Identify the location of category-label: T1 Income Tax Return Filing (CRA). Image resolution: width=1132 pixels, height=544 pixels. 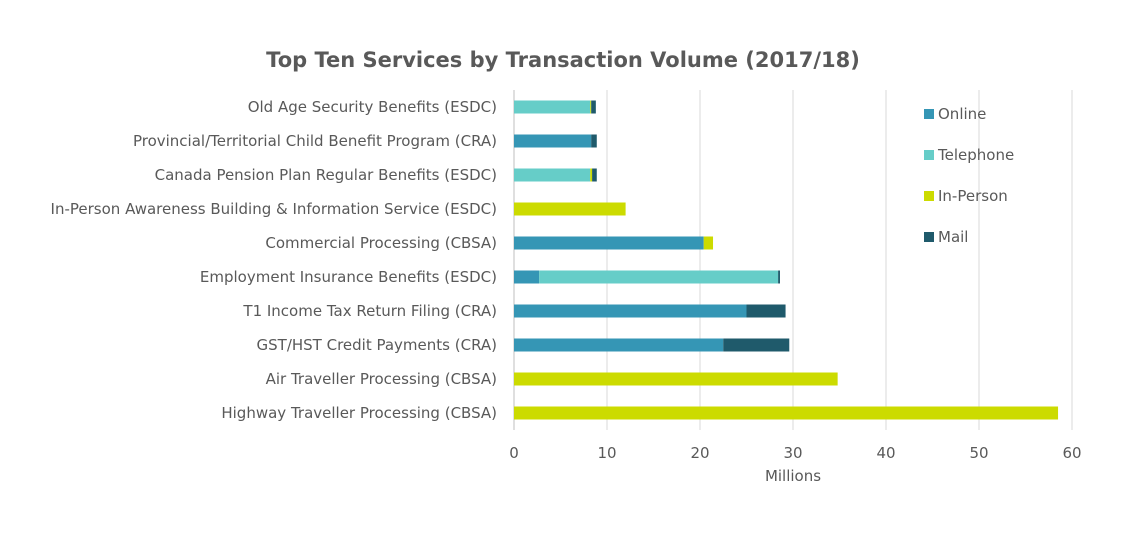
(369, 311).